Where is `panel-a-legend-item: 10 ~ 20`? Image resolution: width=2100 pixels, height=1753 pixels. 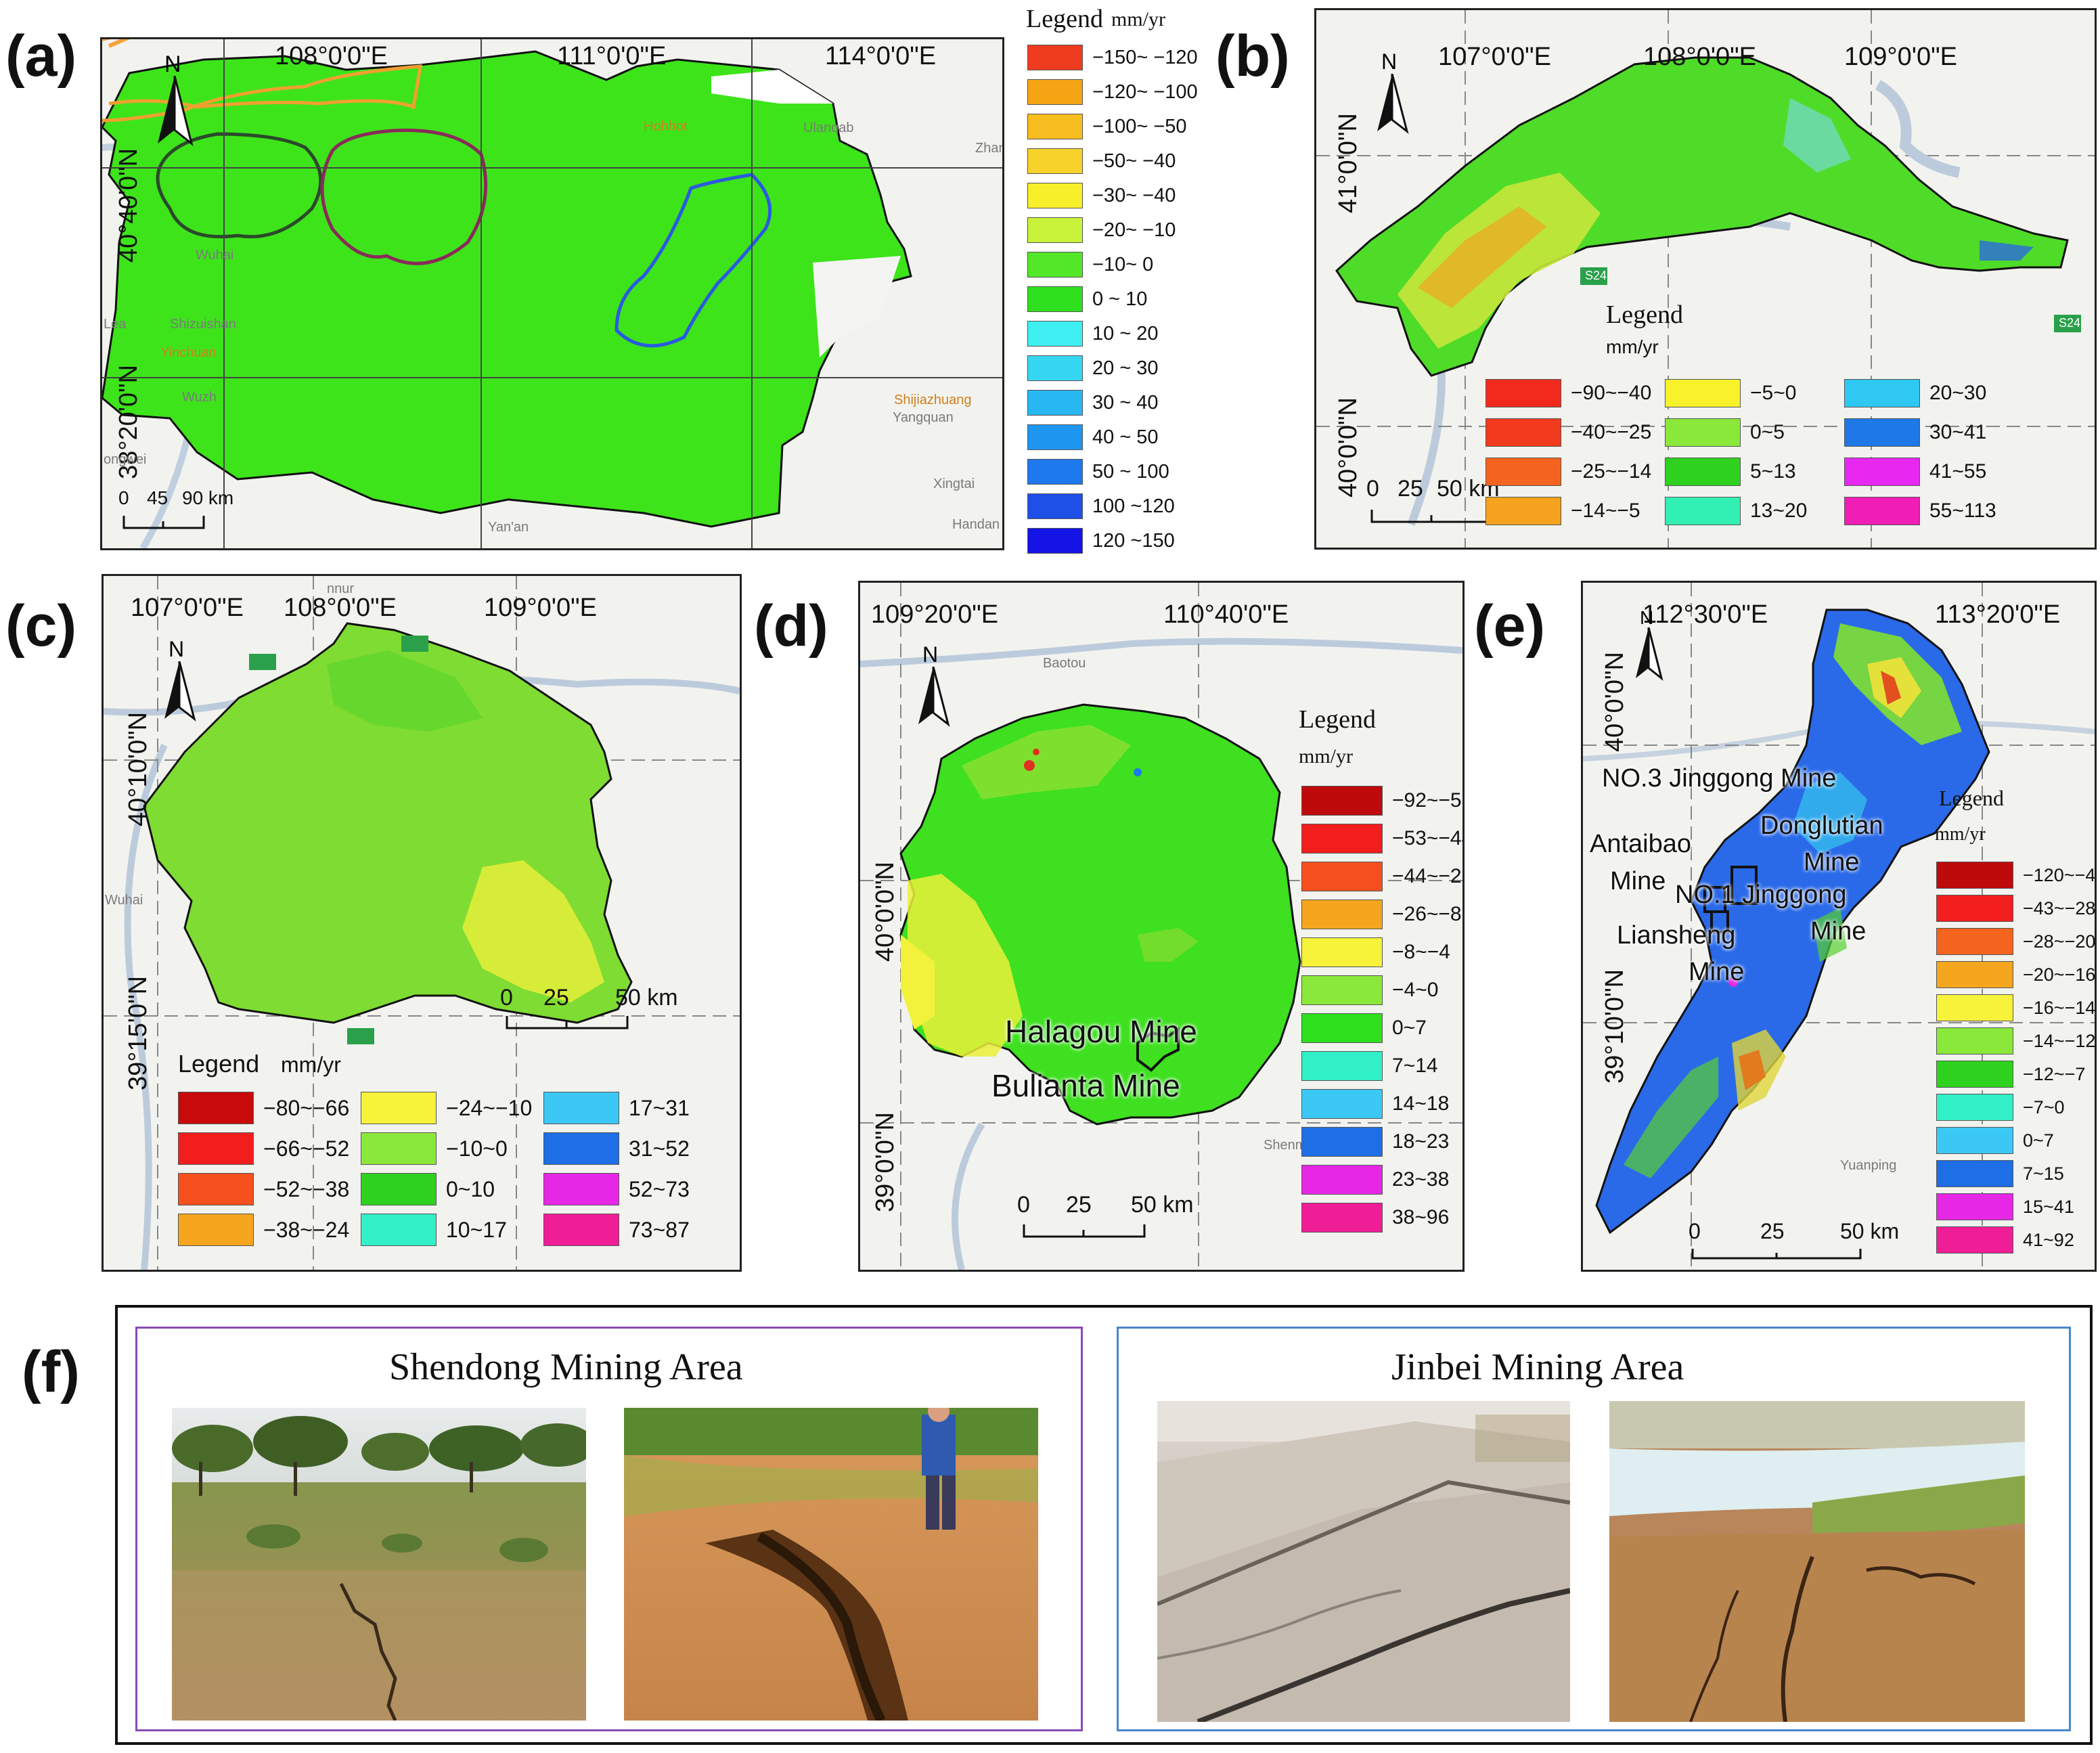
panel-a-legend-item: 10 ~ 20 is located at coordinates (1093, 334).